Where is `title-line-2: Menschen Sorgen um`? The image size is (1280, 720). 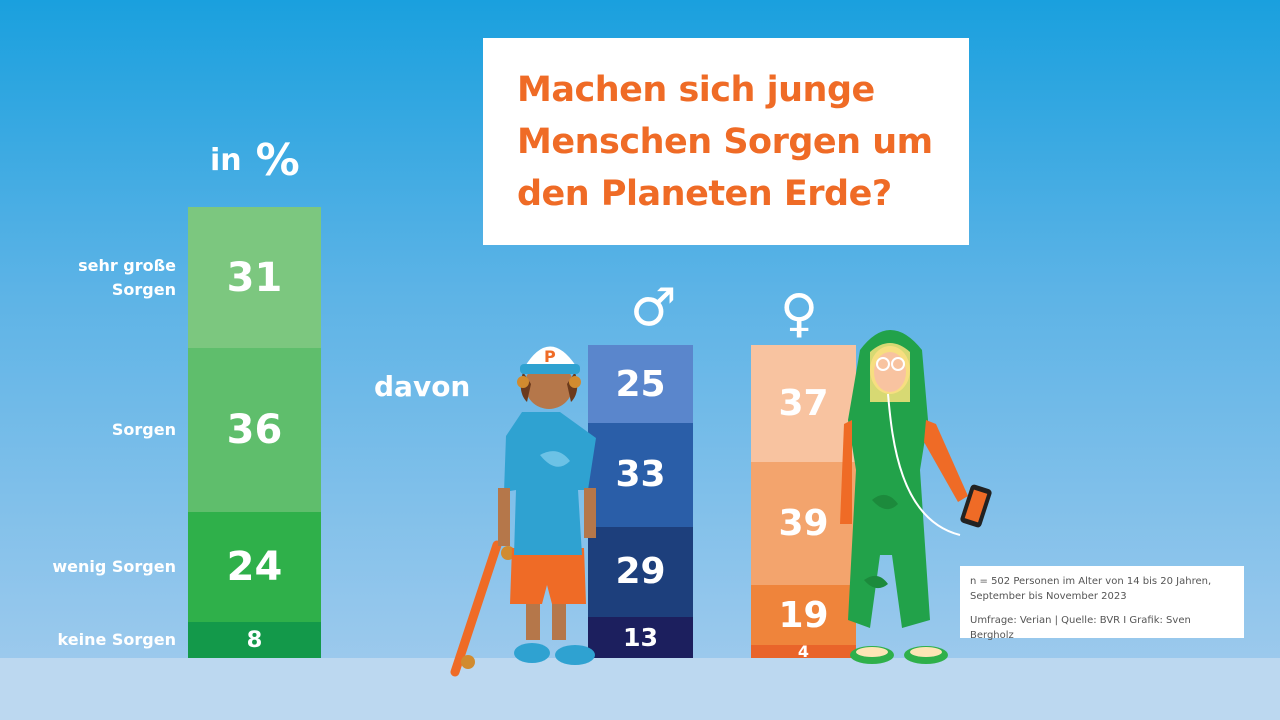 title-line-2: Menschen Sorgen um is located at coordinates (725, 142).